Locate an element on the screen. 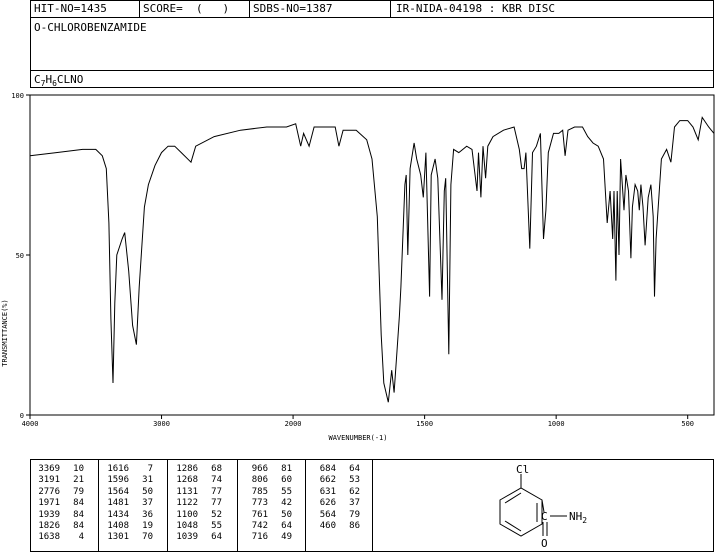 This screenshot has width=715, height=553. peak-transmittance-column: 10 21 79 84 84 84 4 is located at coordinates (78, 503).